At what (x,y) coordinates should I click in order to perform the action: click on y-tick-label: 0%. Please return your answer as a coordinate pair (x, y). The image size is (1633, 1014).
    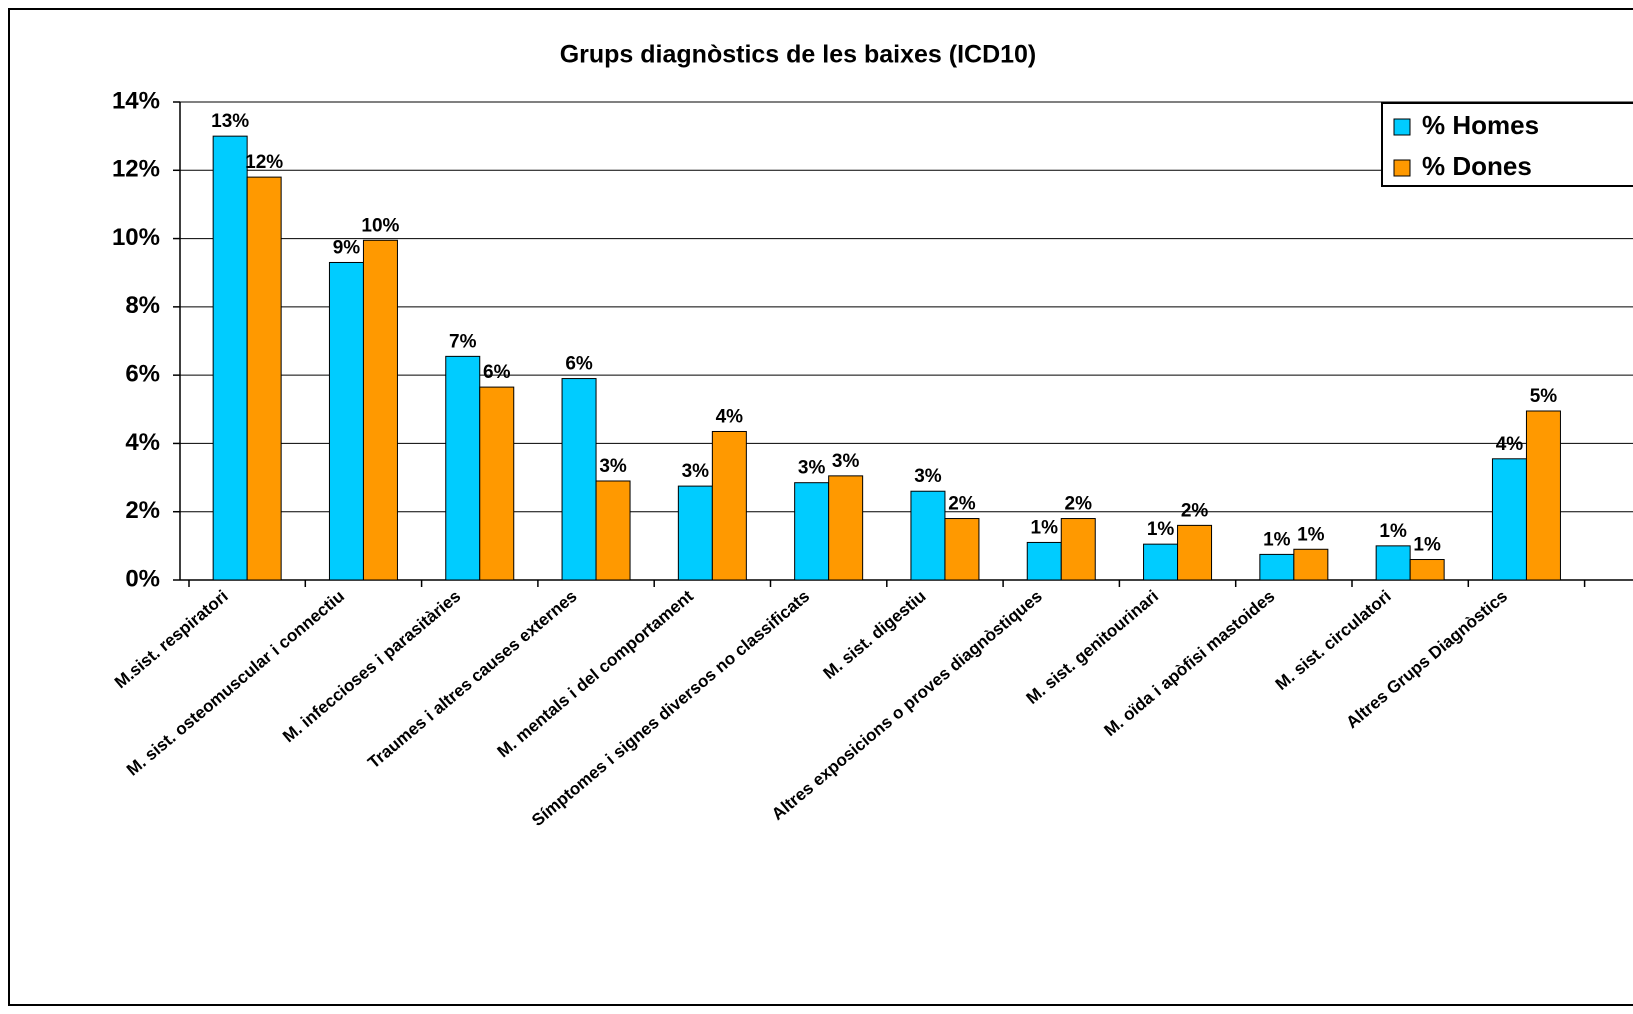
    Looking at the image, I should click on (142, 578).